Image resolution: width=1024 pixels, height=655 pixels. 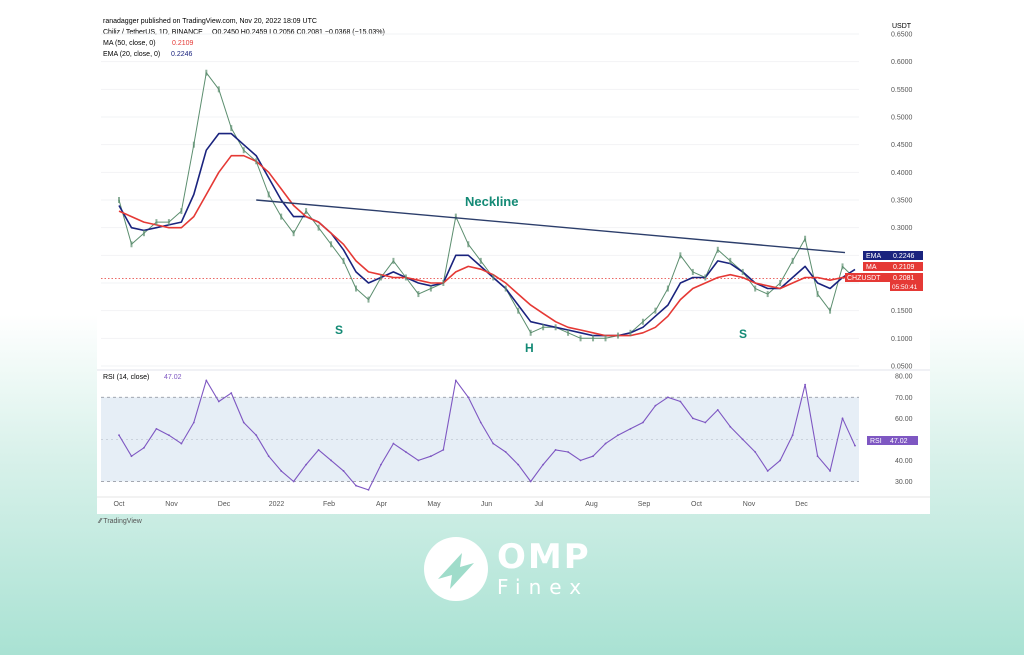 I want to click on ma-badge: MA 0.2109, so click(x=893, y=266).